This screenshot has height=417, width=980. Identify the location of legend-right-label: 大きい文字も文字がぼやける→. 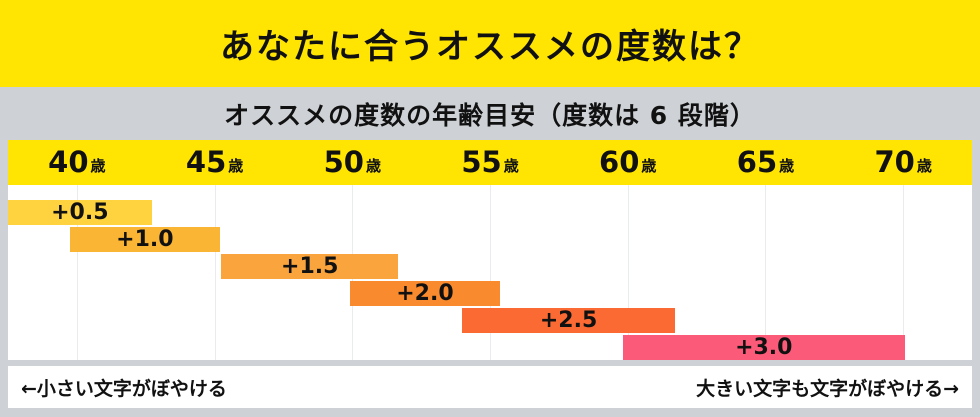
(827, 388).